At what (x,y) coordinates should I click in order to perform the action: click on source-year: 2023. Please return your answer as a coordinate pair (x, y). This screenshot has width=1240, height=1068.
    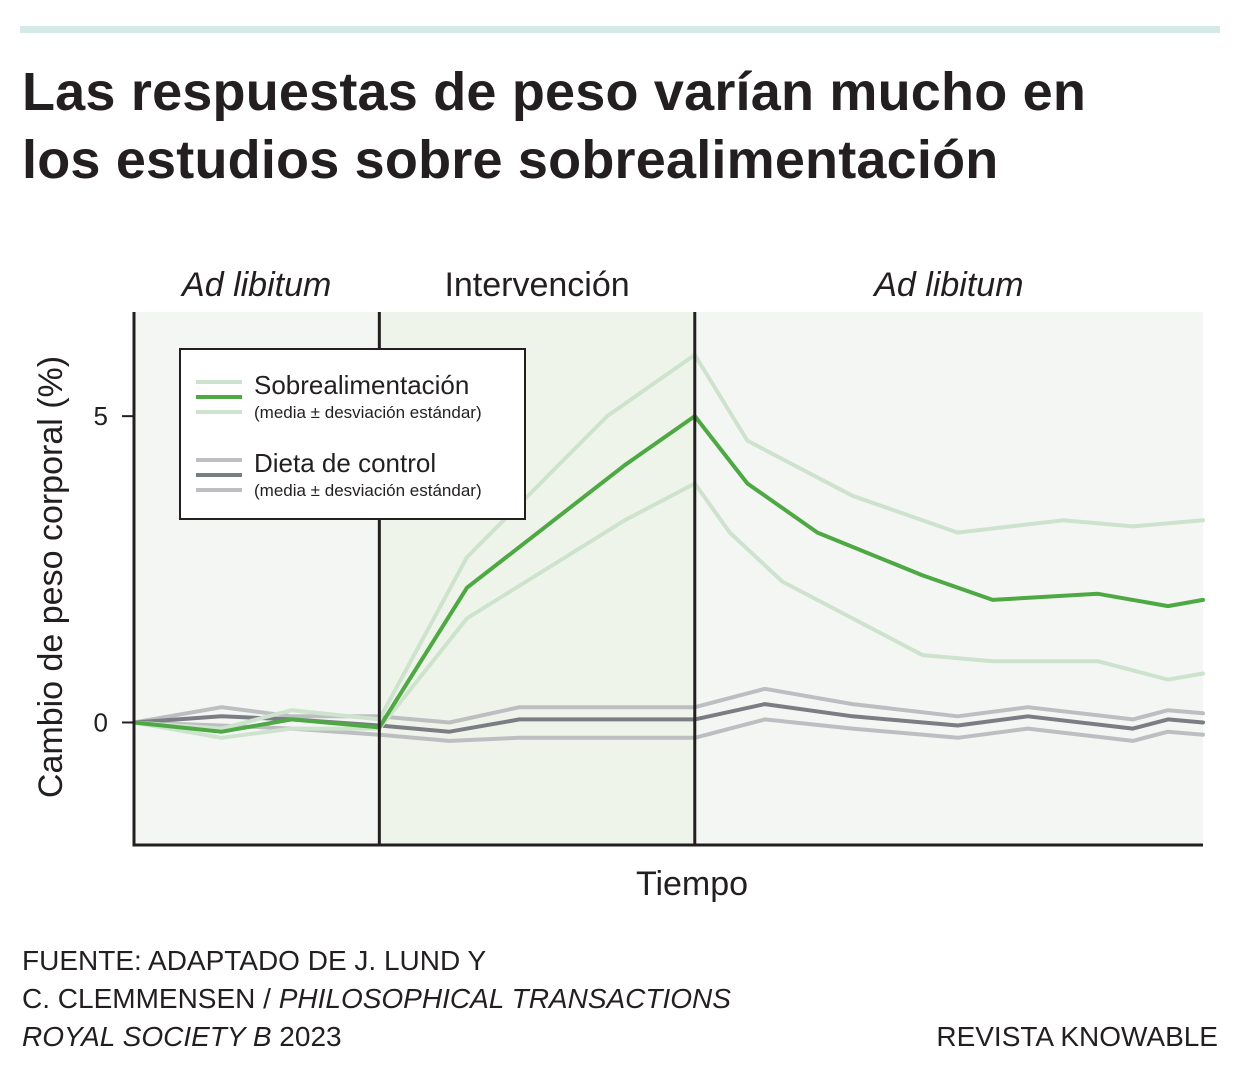
    Looking at the image, I should click on (306, 1036).